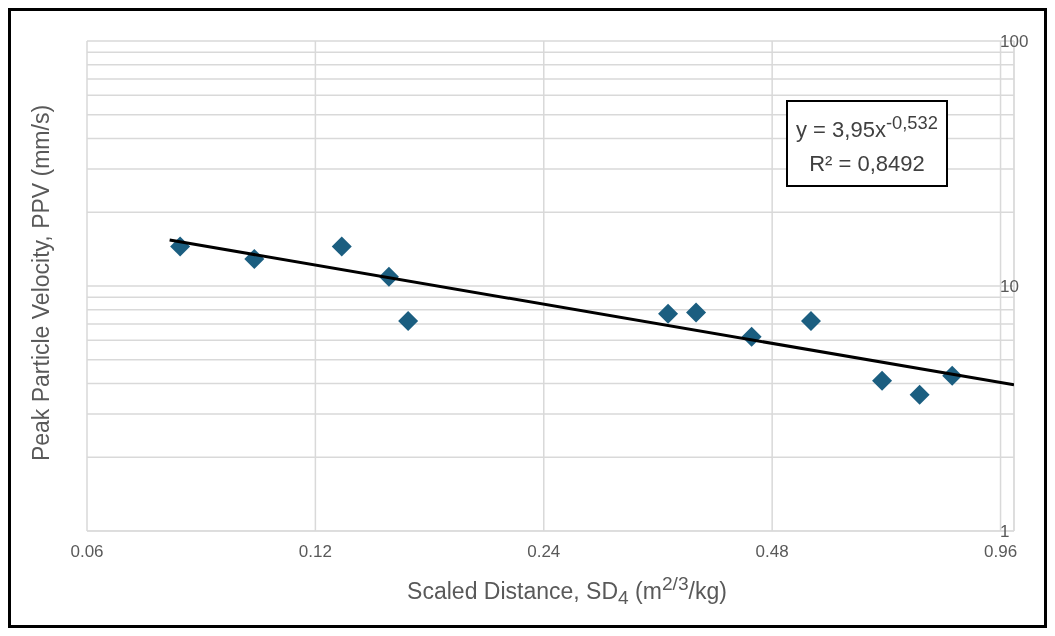 The width and height of the screenshot is (1055, 636). Describe the element at coordinates (1009, 287) in the screenshot. I see `y-tick-label: 10` at that location.